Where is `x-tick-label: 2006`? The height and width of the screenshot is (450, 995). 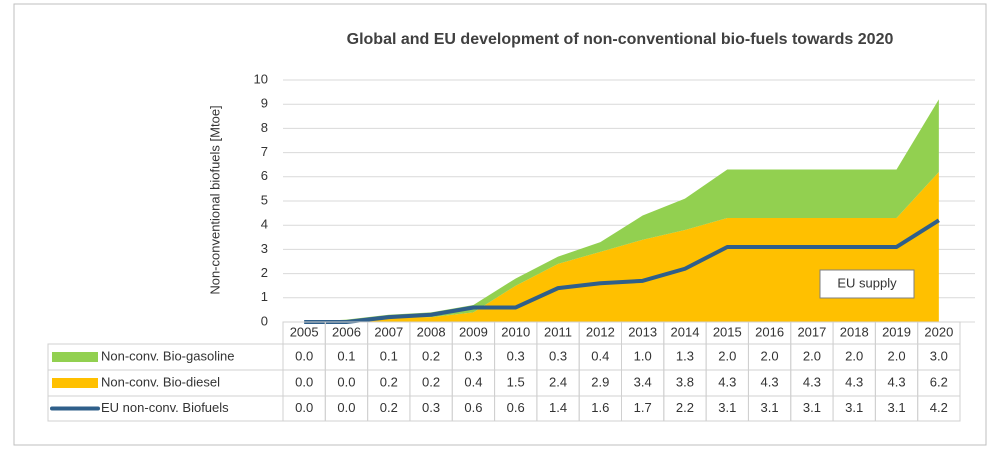 x-tick-label: 2006 is located at coordinates (346, 331).